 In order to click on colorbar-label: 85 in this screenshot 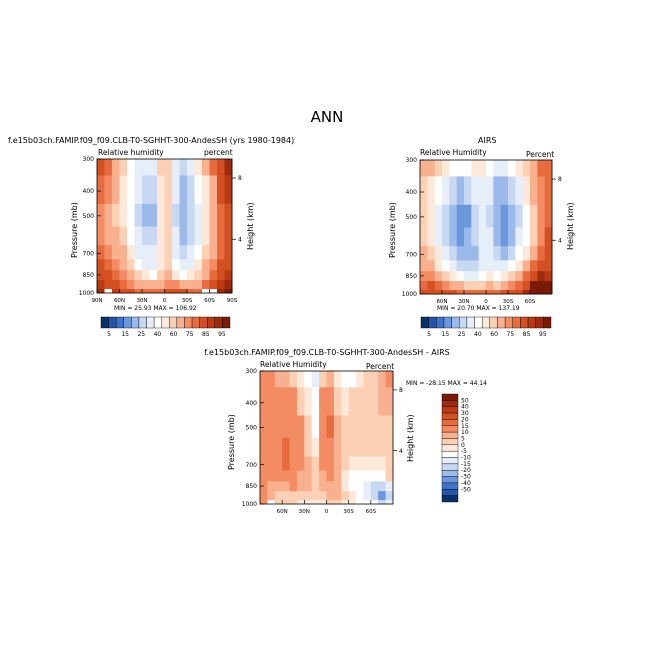, I will do `click(206, 334)`.